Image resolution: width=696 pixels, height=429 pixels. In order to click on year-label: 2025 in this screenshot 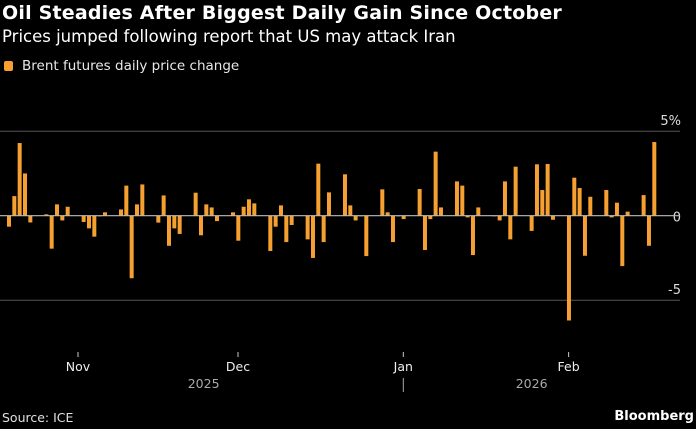, I will do `click(204, 383)`.